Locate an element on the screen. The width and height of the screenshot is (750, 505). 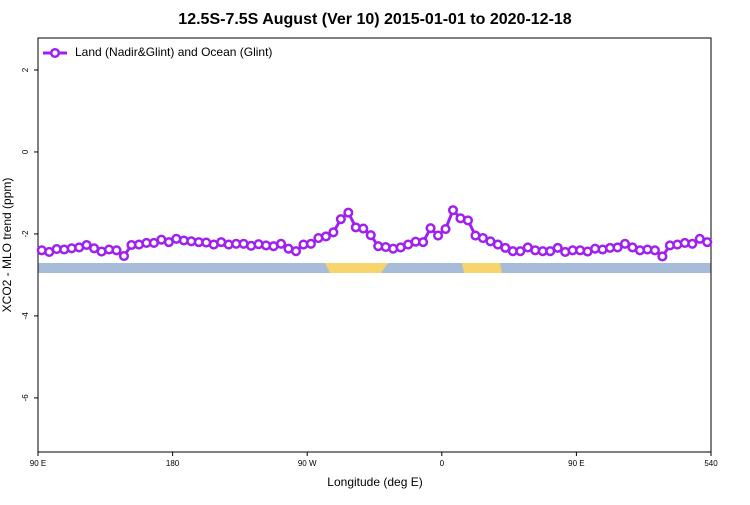
y-tick-label: -2 is located at coordinates (25, 234).